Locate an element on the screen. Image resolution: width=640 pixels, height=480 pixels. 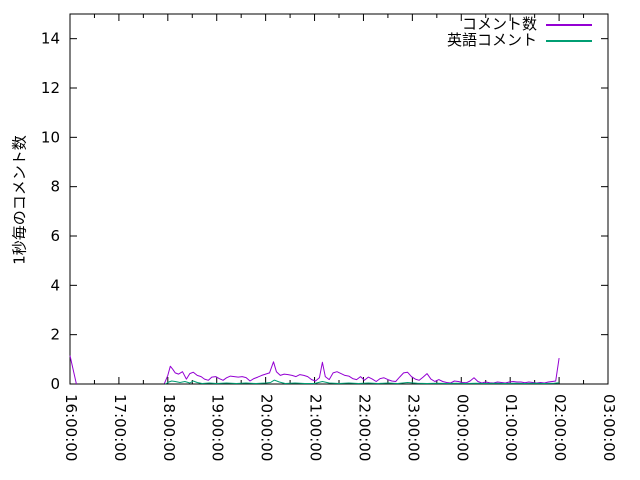
y-tick-label: 14 is located at coordinates (50, 39).